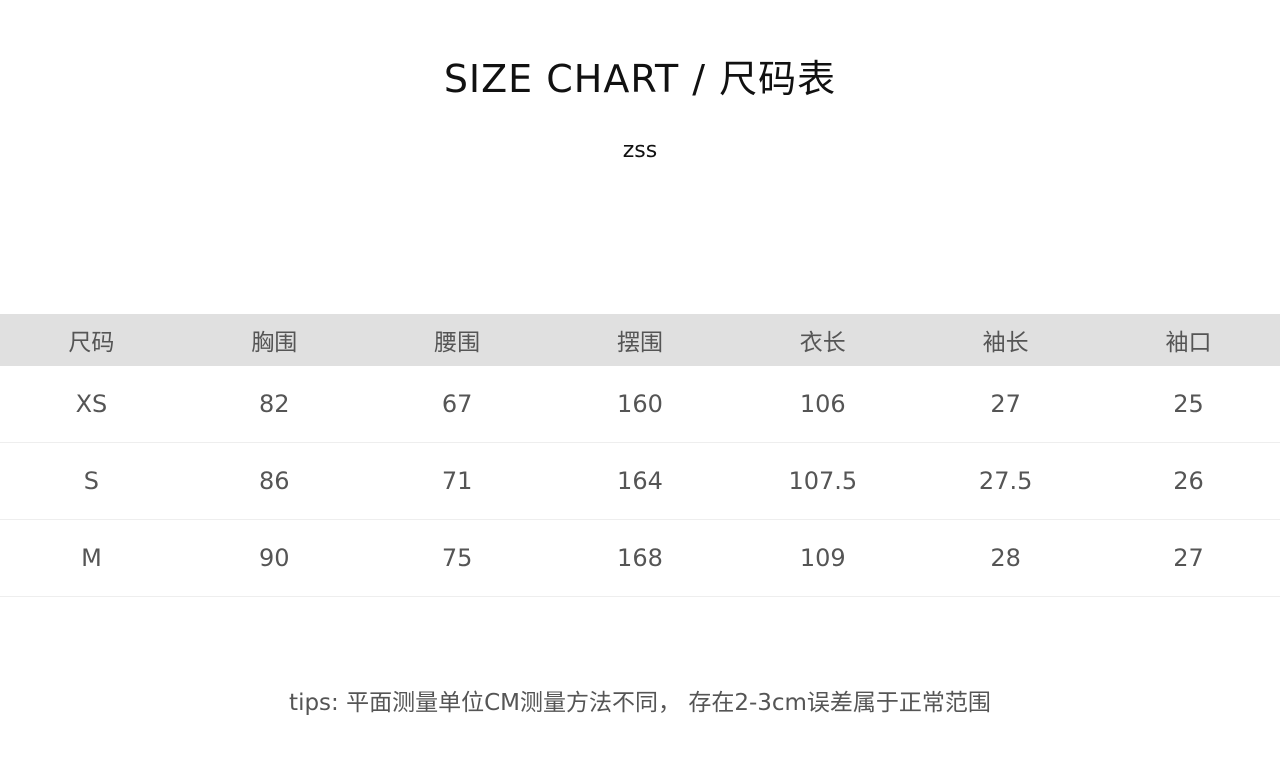 This screenshot has height=758, width=1280. I want to click on table-cell: 71, so click(457, 481).